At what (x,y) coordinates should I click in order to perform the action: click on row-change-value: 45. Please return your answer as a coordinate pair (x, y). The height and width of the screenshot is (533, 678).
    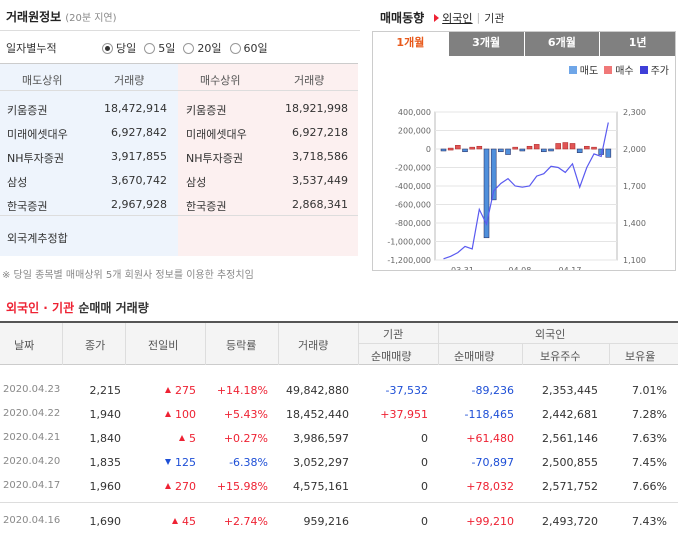
    Looking at the image, I should click on (189, 521).